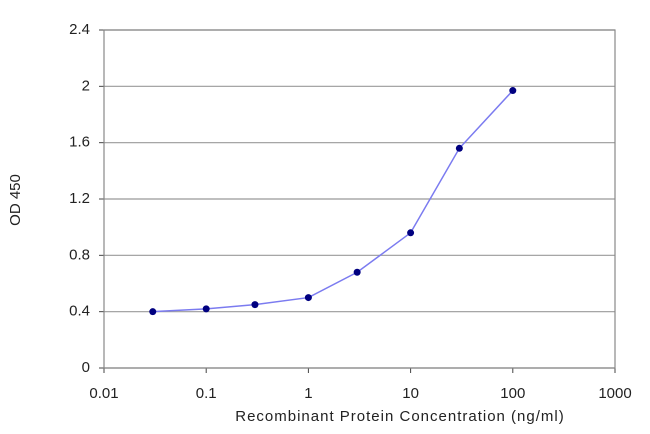 The width and height of the screenshot is (650, 434). Describe the element at coordinates (308, 393) in the screenshot. I see `x-tick-label: 1` at that location.